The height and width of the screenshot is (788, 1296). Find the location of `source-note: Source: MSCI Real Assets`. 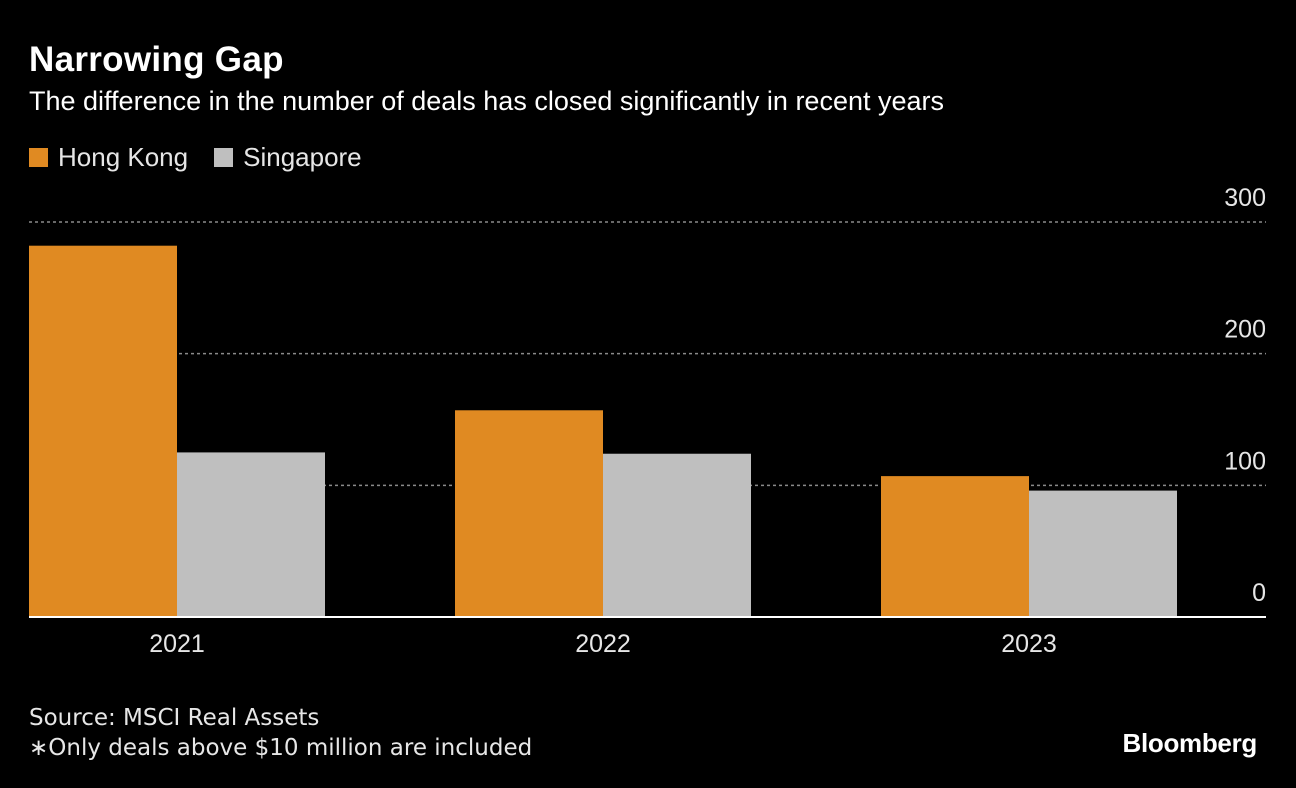

source-note: Source: MSCI Real Assets is located at coordinates (174, 718).